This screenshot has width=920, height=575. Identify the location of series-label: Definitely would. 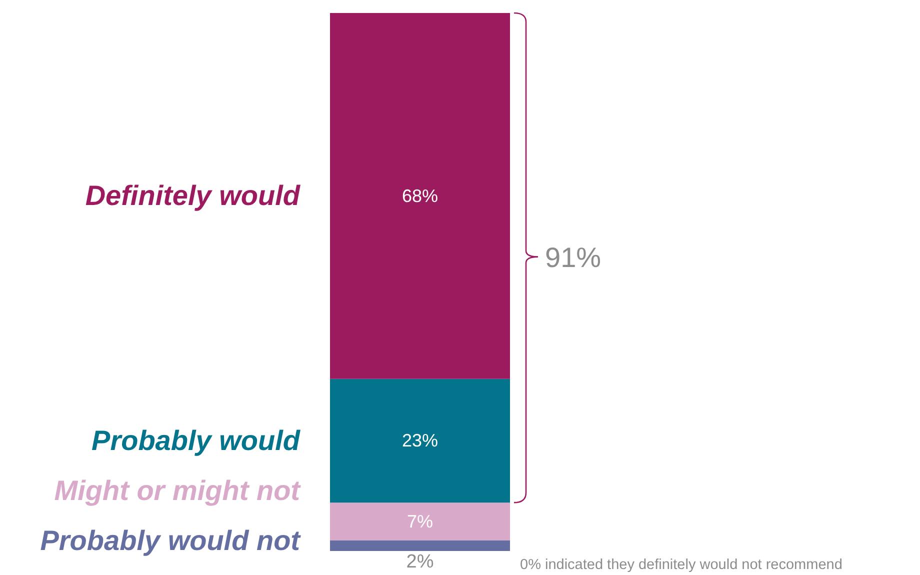
(192, 196).